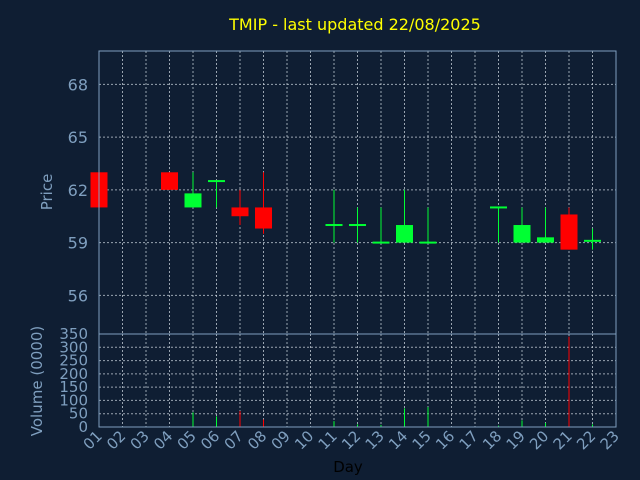  Describe the element at coordinates (73, 347) in the screenshot. I see `volume-tick-label: 300` at that location.